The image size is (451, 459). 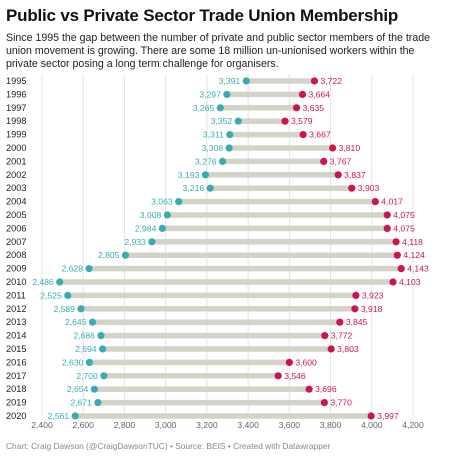 What do you see at coordinates (306, 362) in the screenshot?
I see `public-value-label: 3,600` at bounding box center [306, 362].